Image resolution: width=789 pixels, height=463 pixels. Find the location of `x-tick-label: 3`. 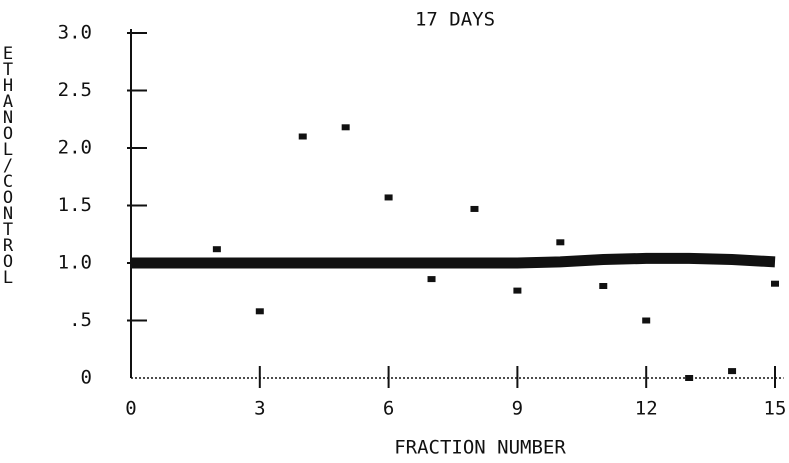

x-tick-label: 3 is located at coordinates (259, 409).